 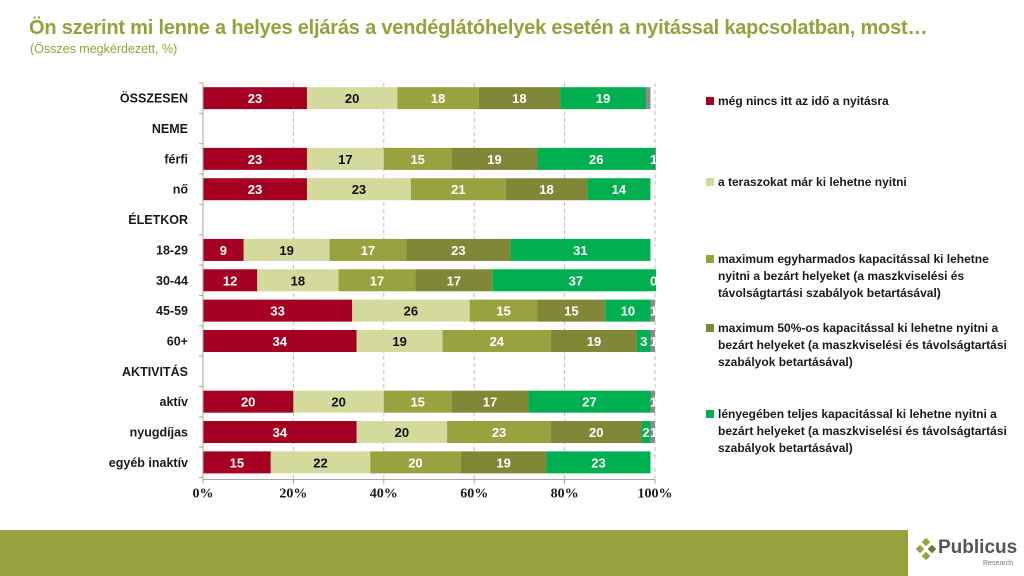 I want to click on category-label: 45-59, so click(x=172, y=311).